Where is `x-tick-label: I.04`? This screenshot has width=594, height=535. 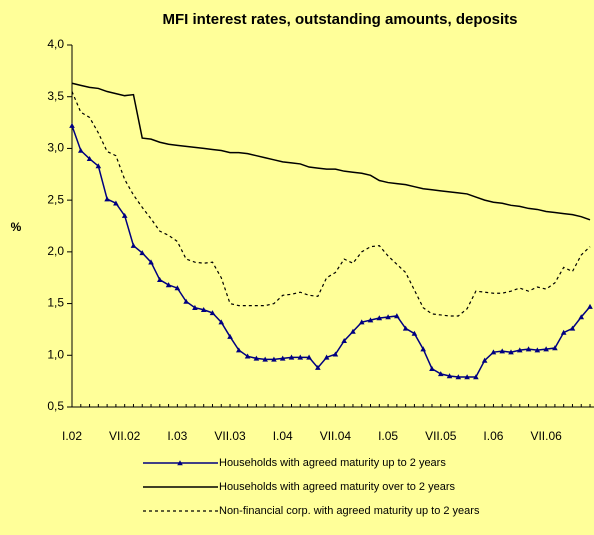
x-tick-label: I.04 is located at coordinates (283, 436).